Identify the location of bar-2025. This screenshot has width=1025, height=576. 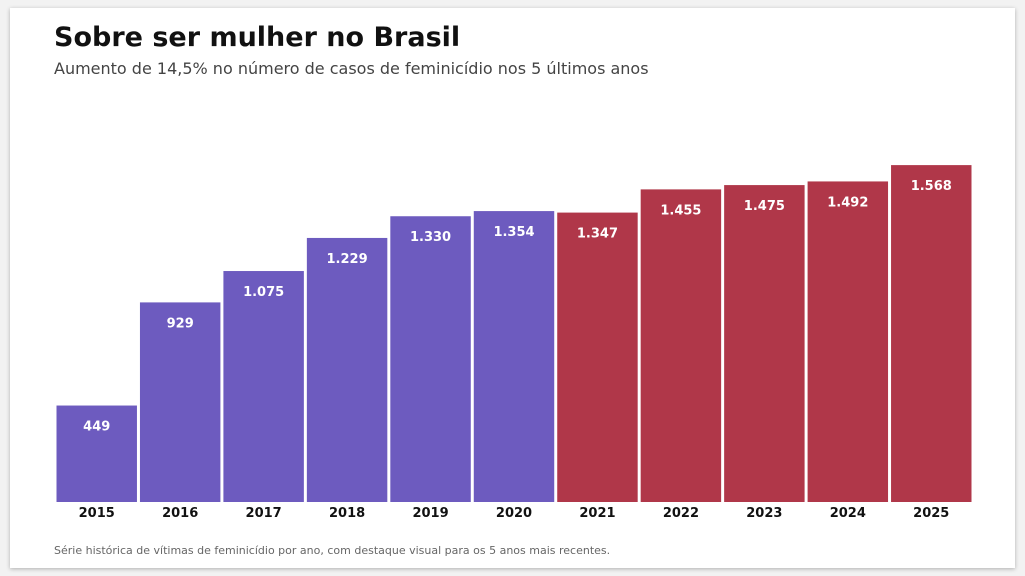
(931, 333).